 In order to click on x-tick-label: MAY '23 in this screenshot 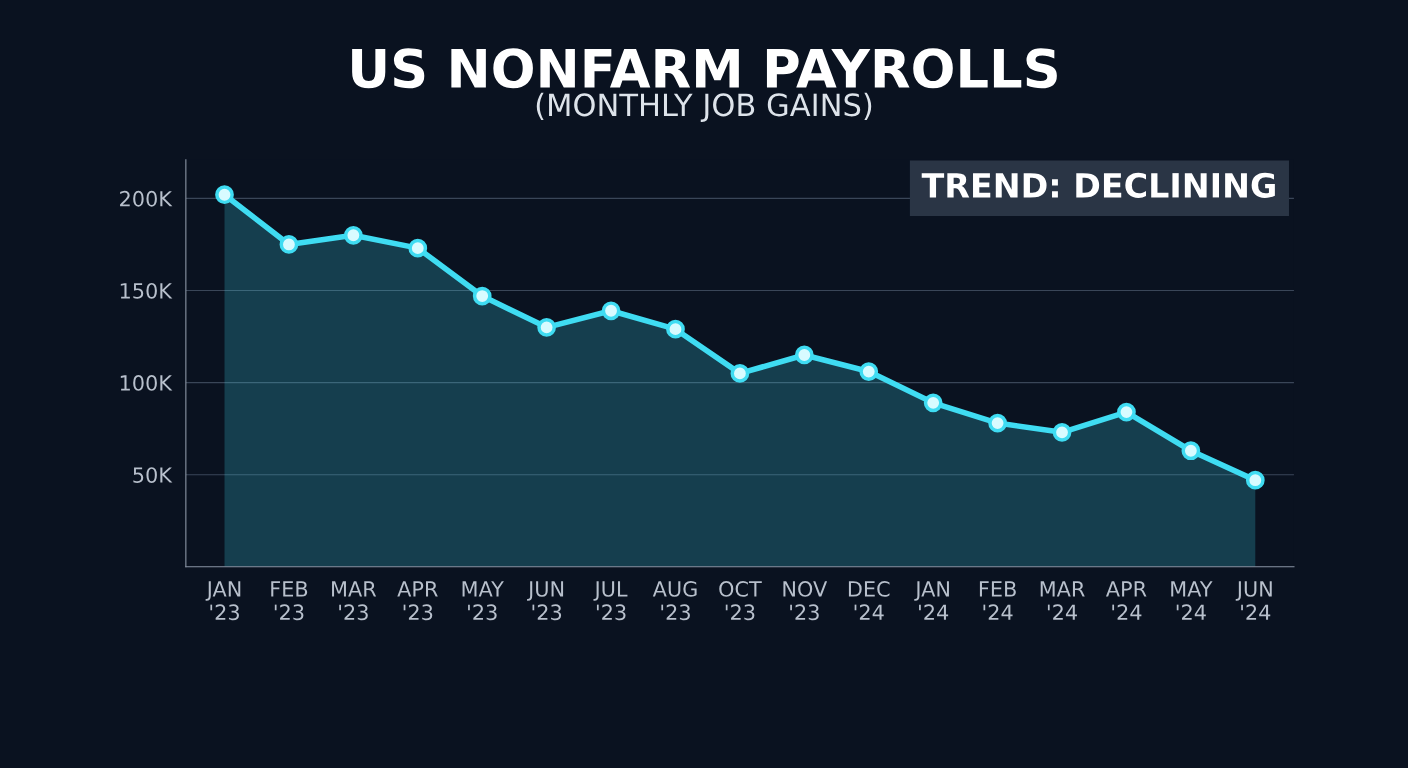, I will do `click(483, 601)`.